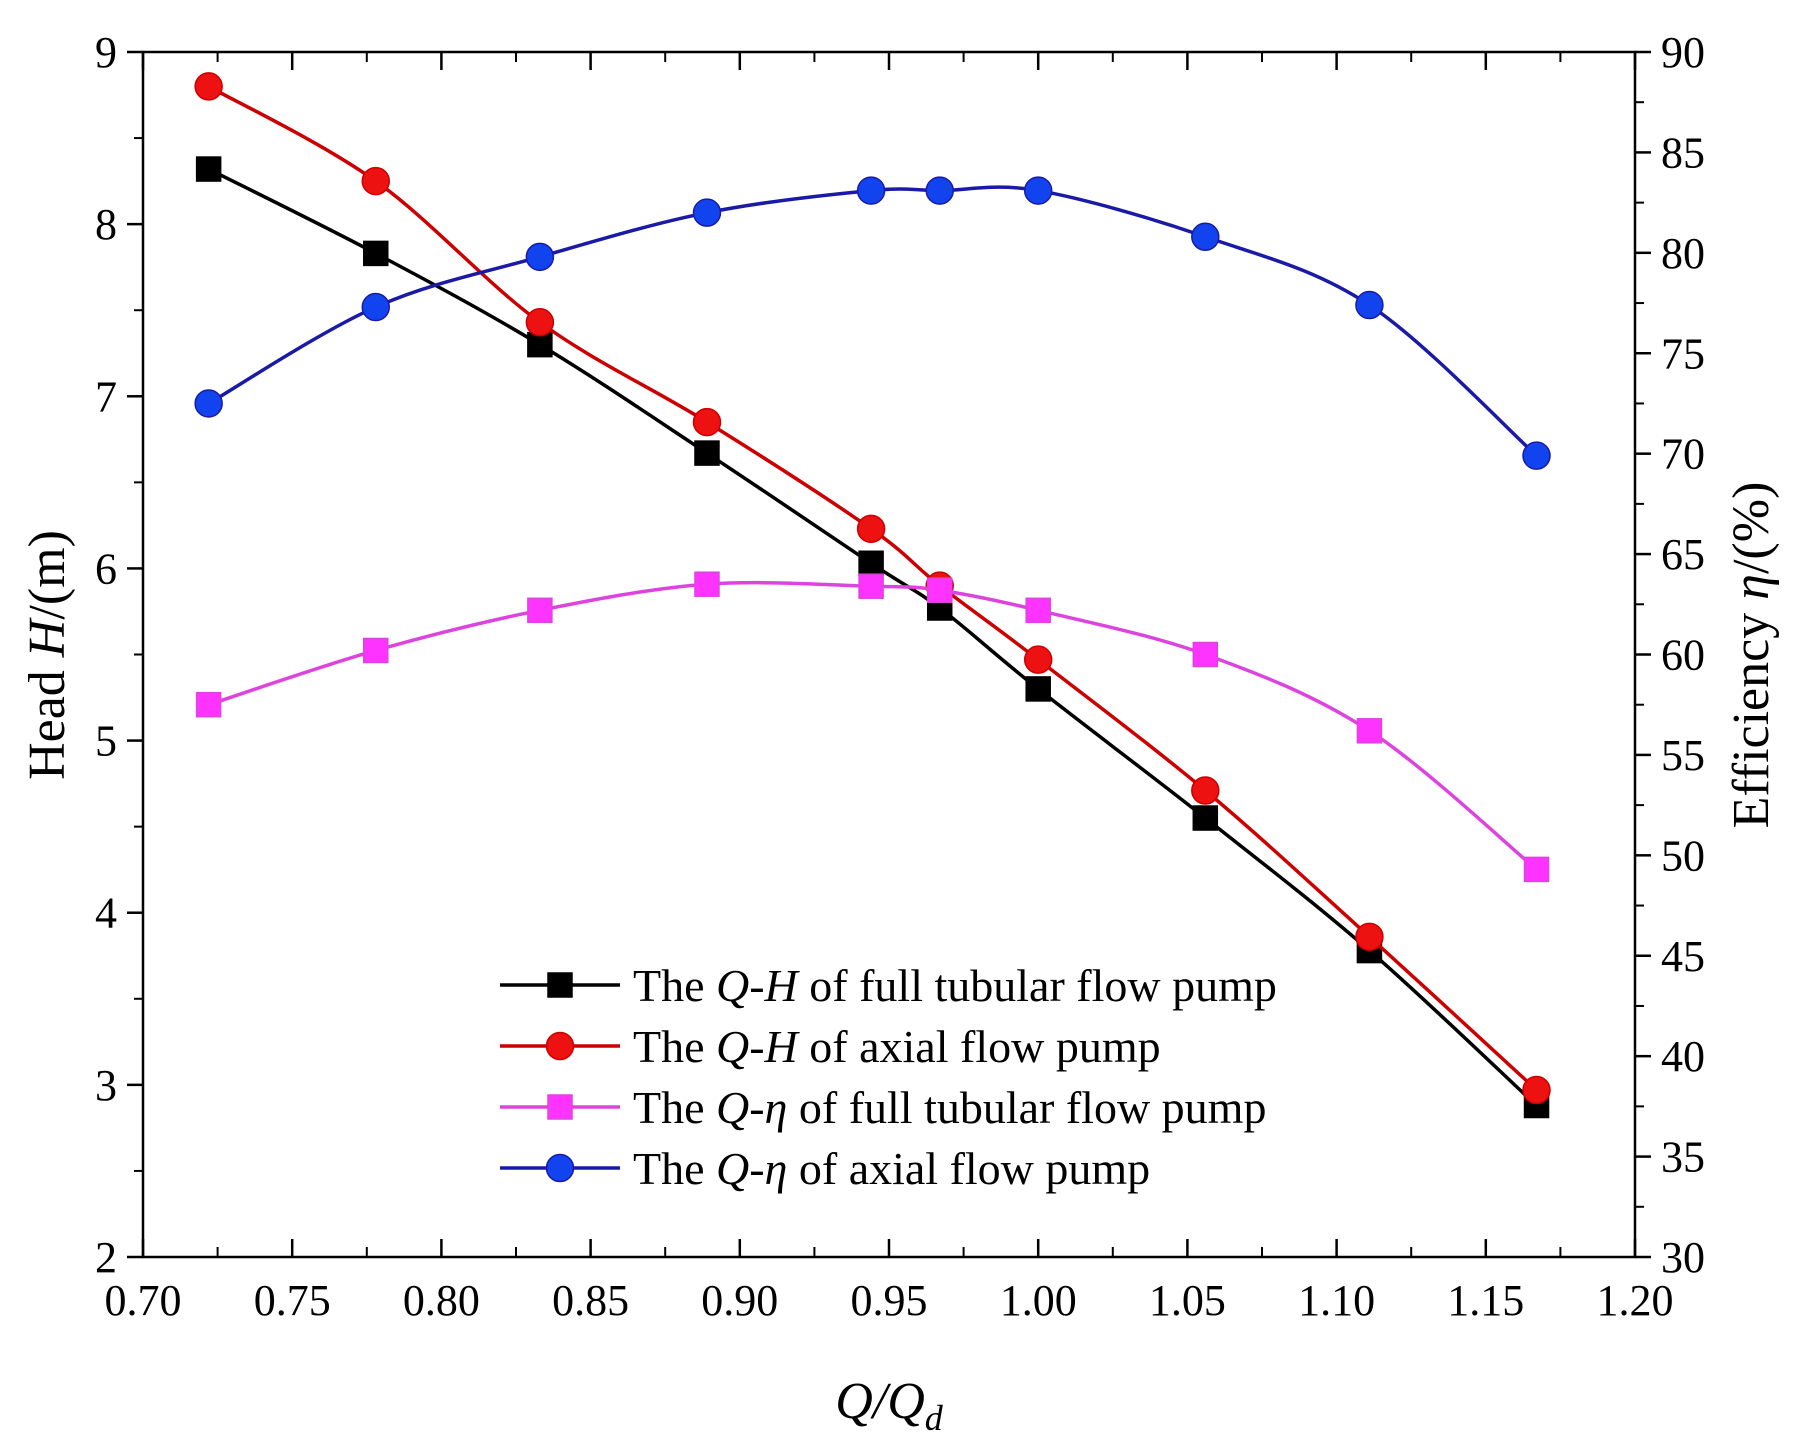  I want to click on legend-item: The Q-H of full tubular flow pump, so click(888, 985).